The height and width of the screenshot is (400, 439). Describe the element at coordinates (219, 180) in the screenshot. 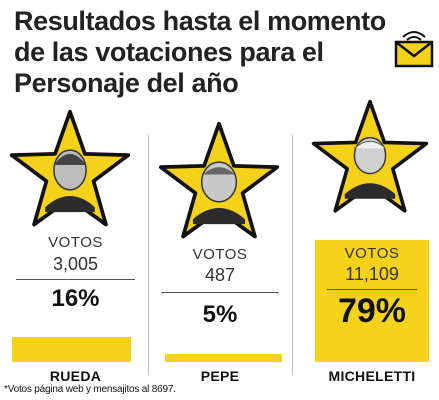

I see `star-portrait-pepe` at that location.